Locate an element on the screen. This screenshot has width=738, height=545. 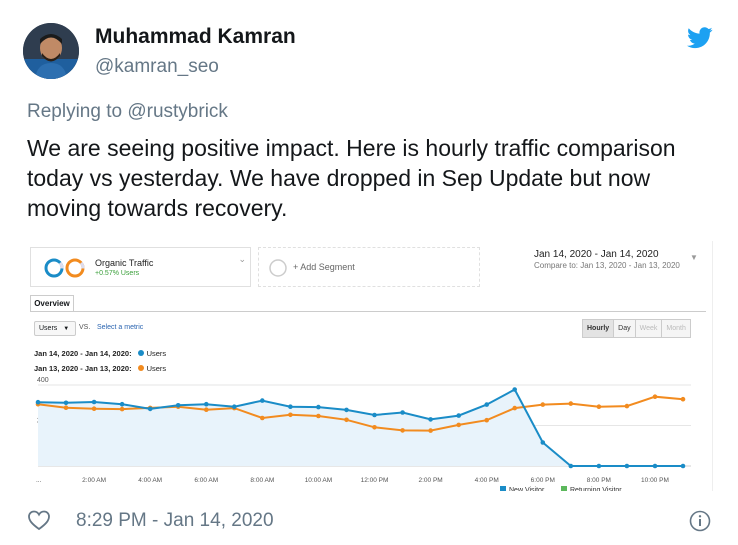
x-tick-label: 8:00 AM is located at coordinates (262, 480).